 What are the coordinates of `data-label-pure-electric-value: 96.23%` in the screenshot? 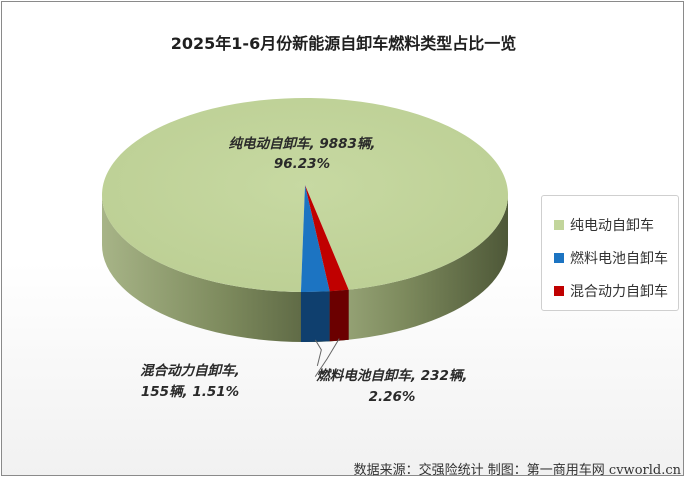 It's located at (302, 164).